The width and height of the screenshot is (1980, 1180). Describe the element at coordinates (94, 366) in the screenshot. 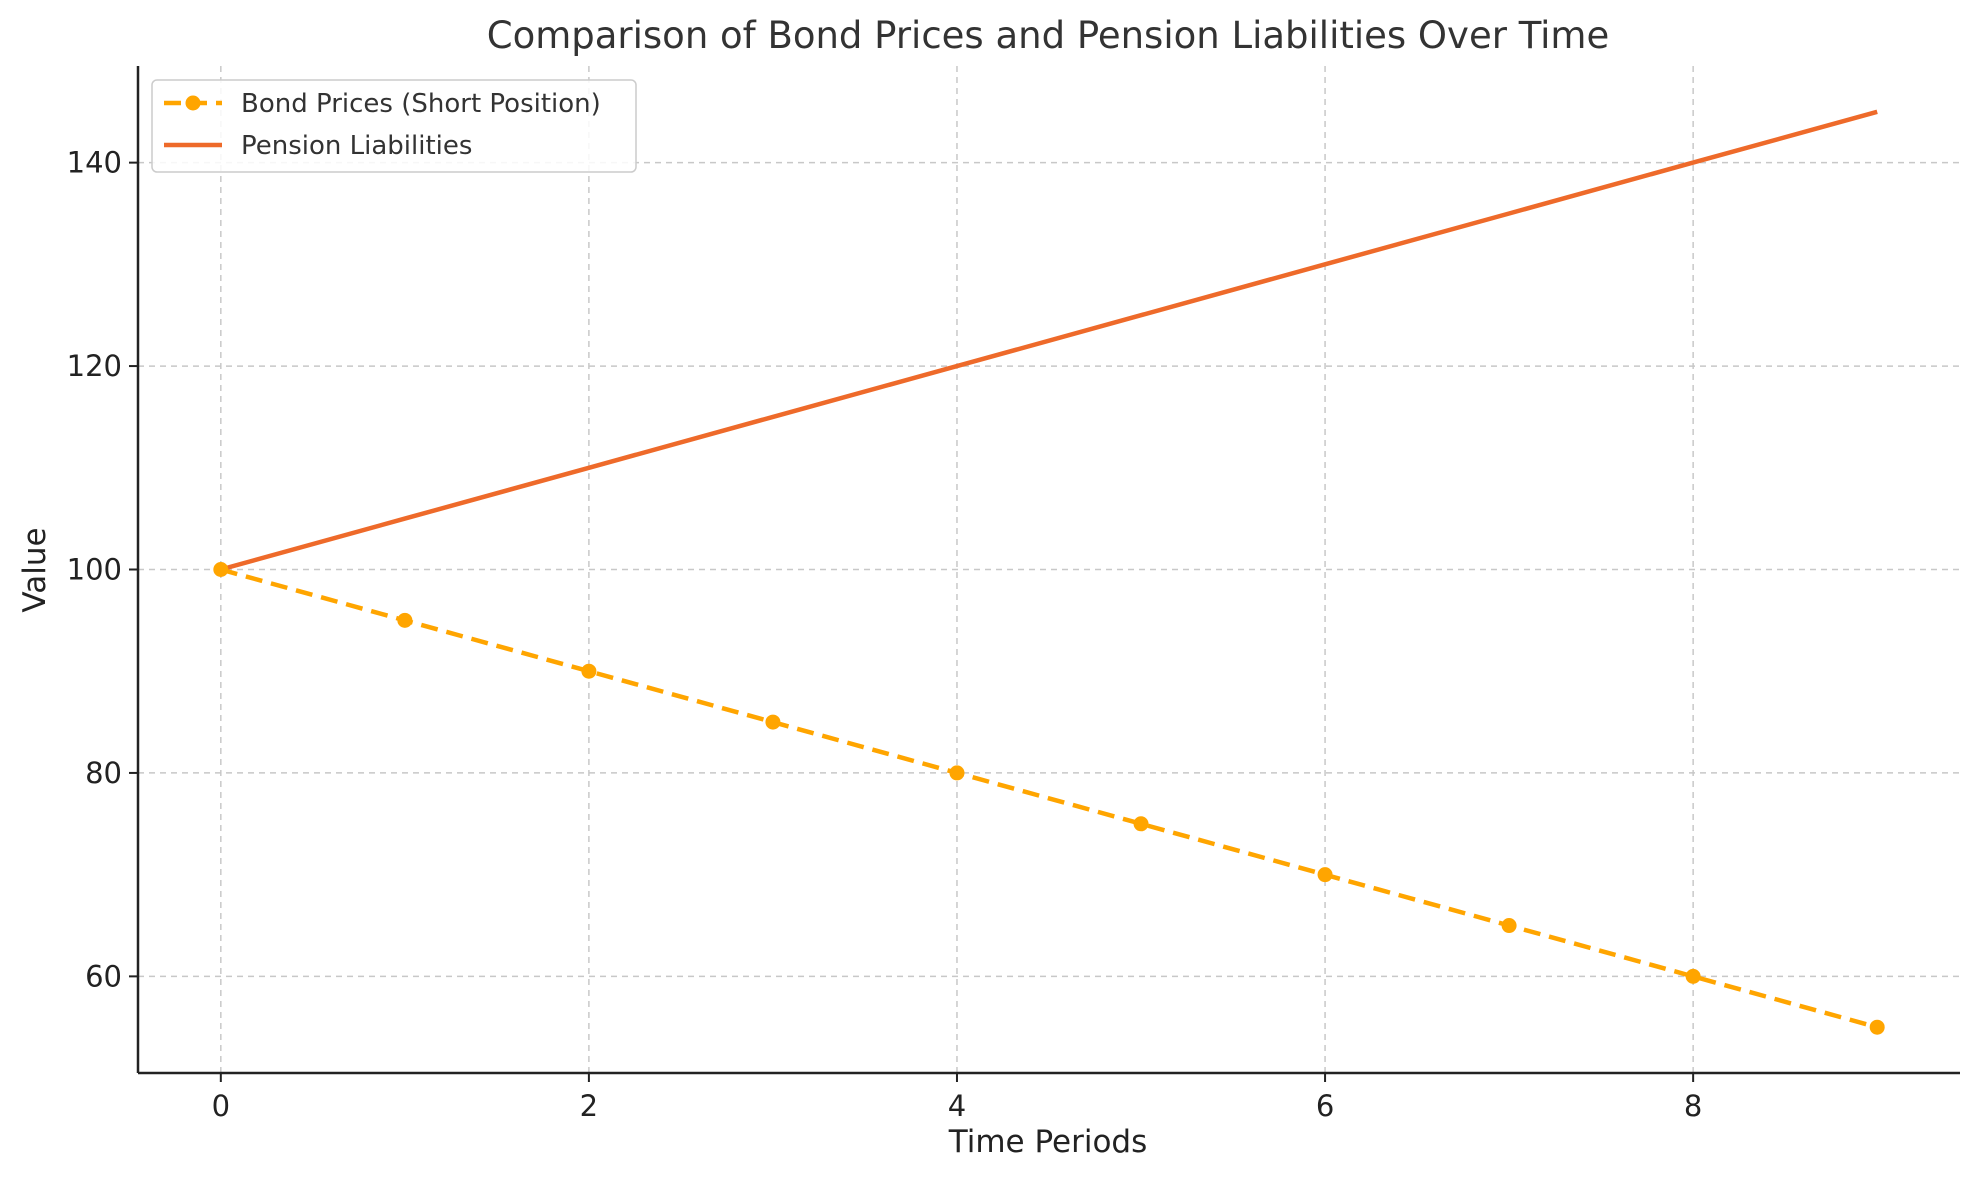

I see `y-tick-label-120: 120` at that location.